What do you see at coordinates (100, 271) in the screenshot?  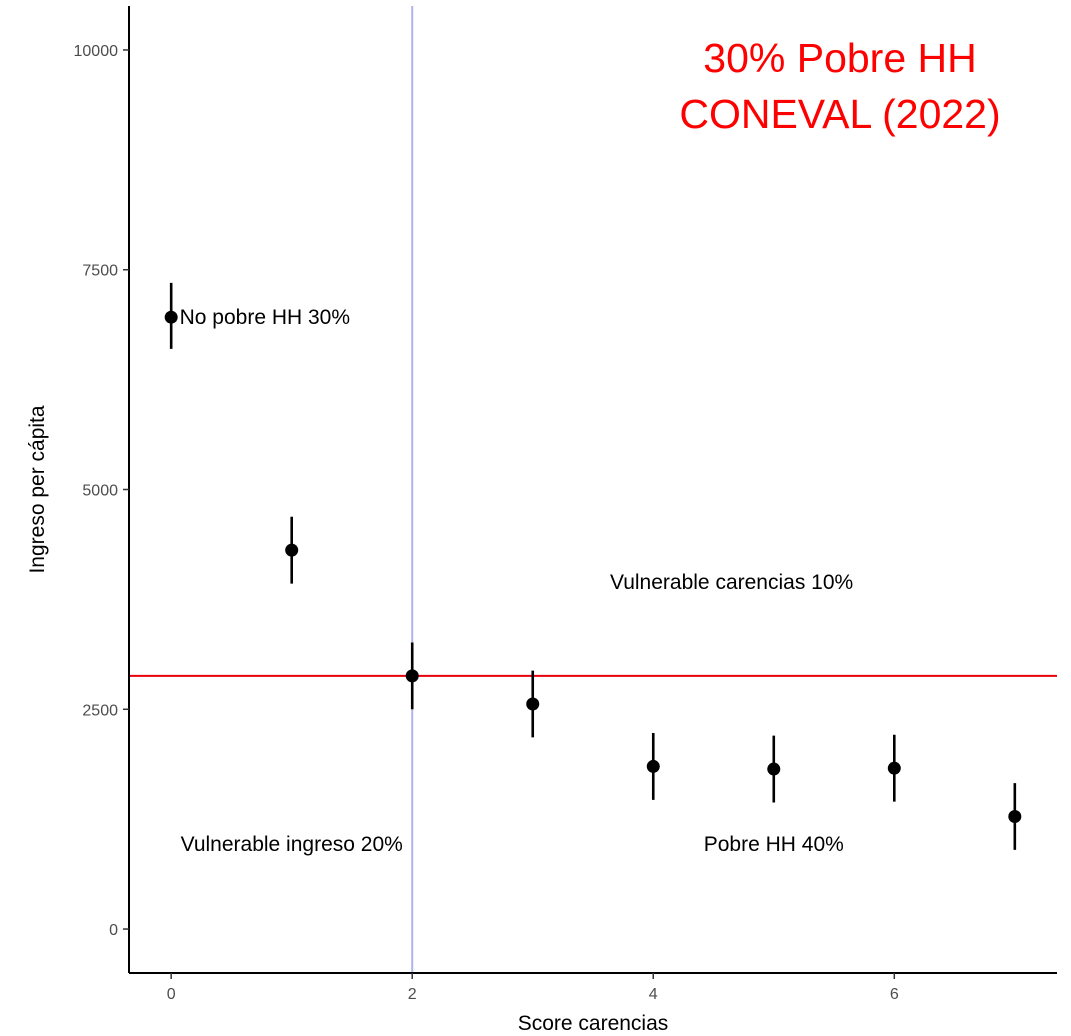 I see `y-tick-label: 7500` at bounding box center [100, 271].